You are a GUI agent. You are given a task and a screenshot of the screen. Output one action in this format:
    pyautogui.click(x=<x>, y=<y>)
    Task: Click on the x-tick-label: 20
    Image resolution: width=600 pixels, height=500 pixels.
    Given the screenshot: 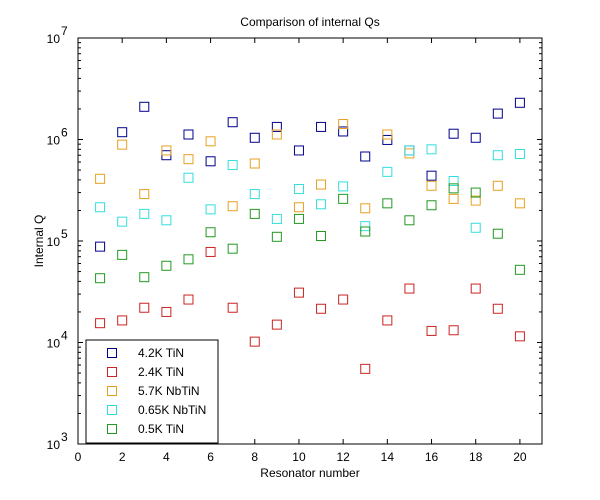 What is the action you would take?
    pyautogui.click(x=520, y=457)
    